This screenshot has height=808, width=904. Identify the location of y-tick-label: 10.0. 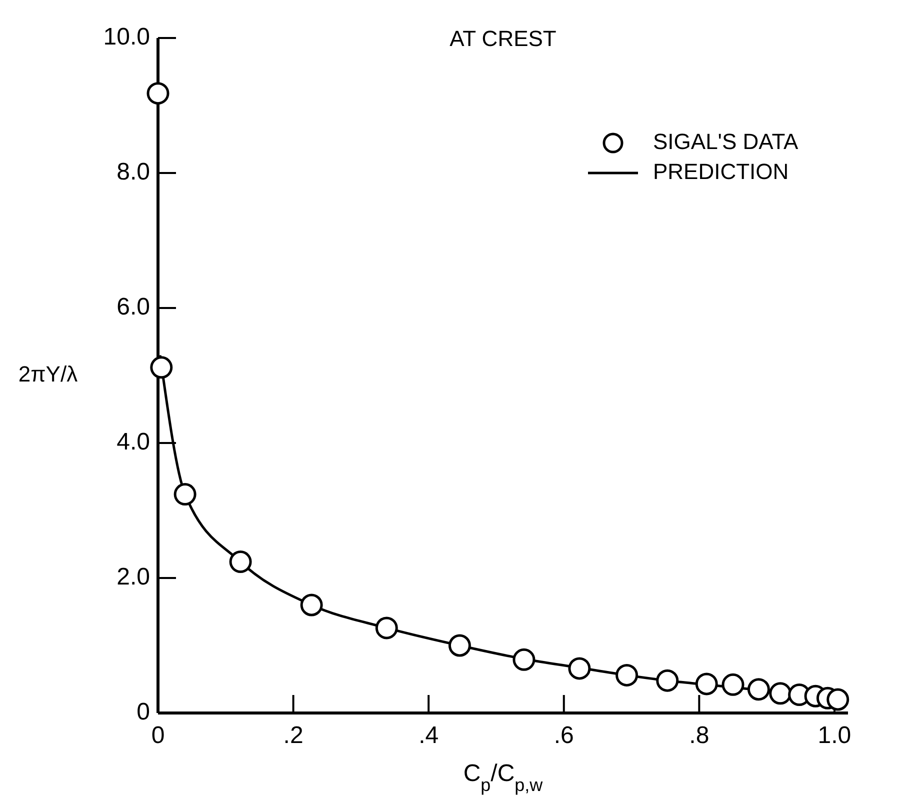
(126, 36).